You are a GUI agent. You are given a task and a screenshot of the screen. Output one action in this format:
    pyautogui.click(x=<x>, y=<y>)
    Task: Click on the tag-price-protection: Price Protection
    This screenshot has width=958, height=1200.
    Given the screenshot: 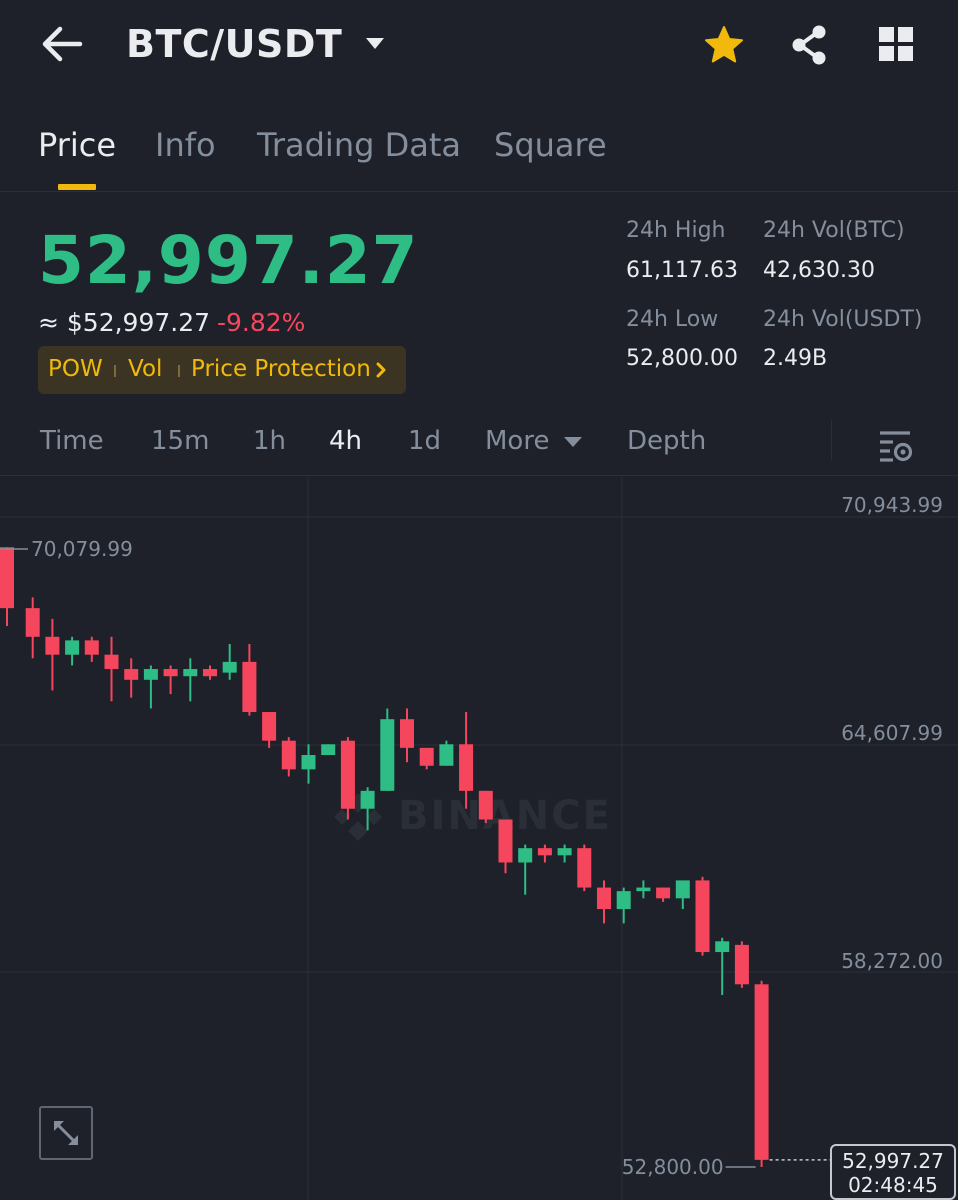 What is the action you would take?
    pyautogui.click(x=281, y=369)
    